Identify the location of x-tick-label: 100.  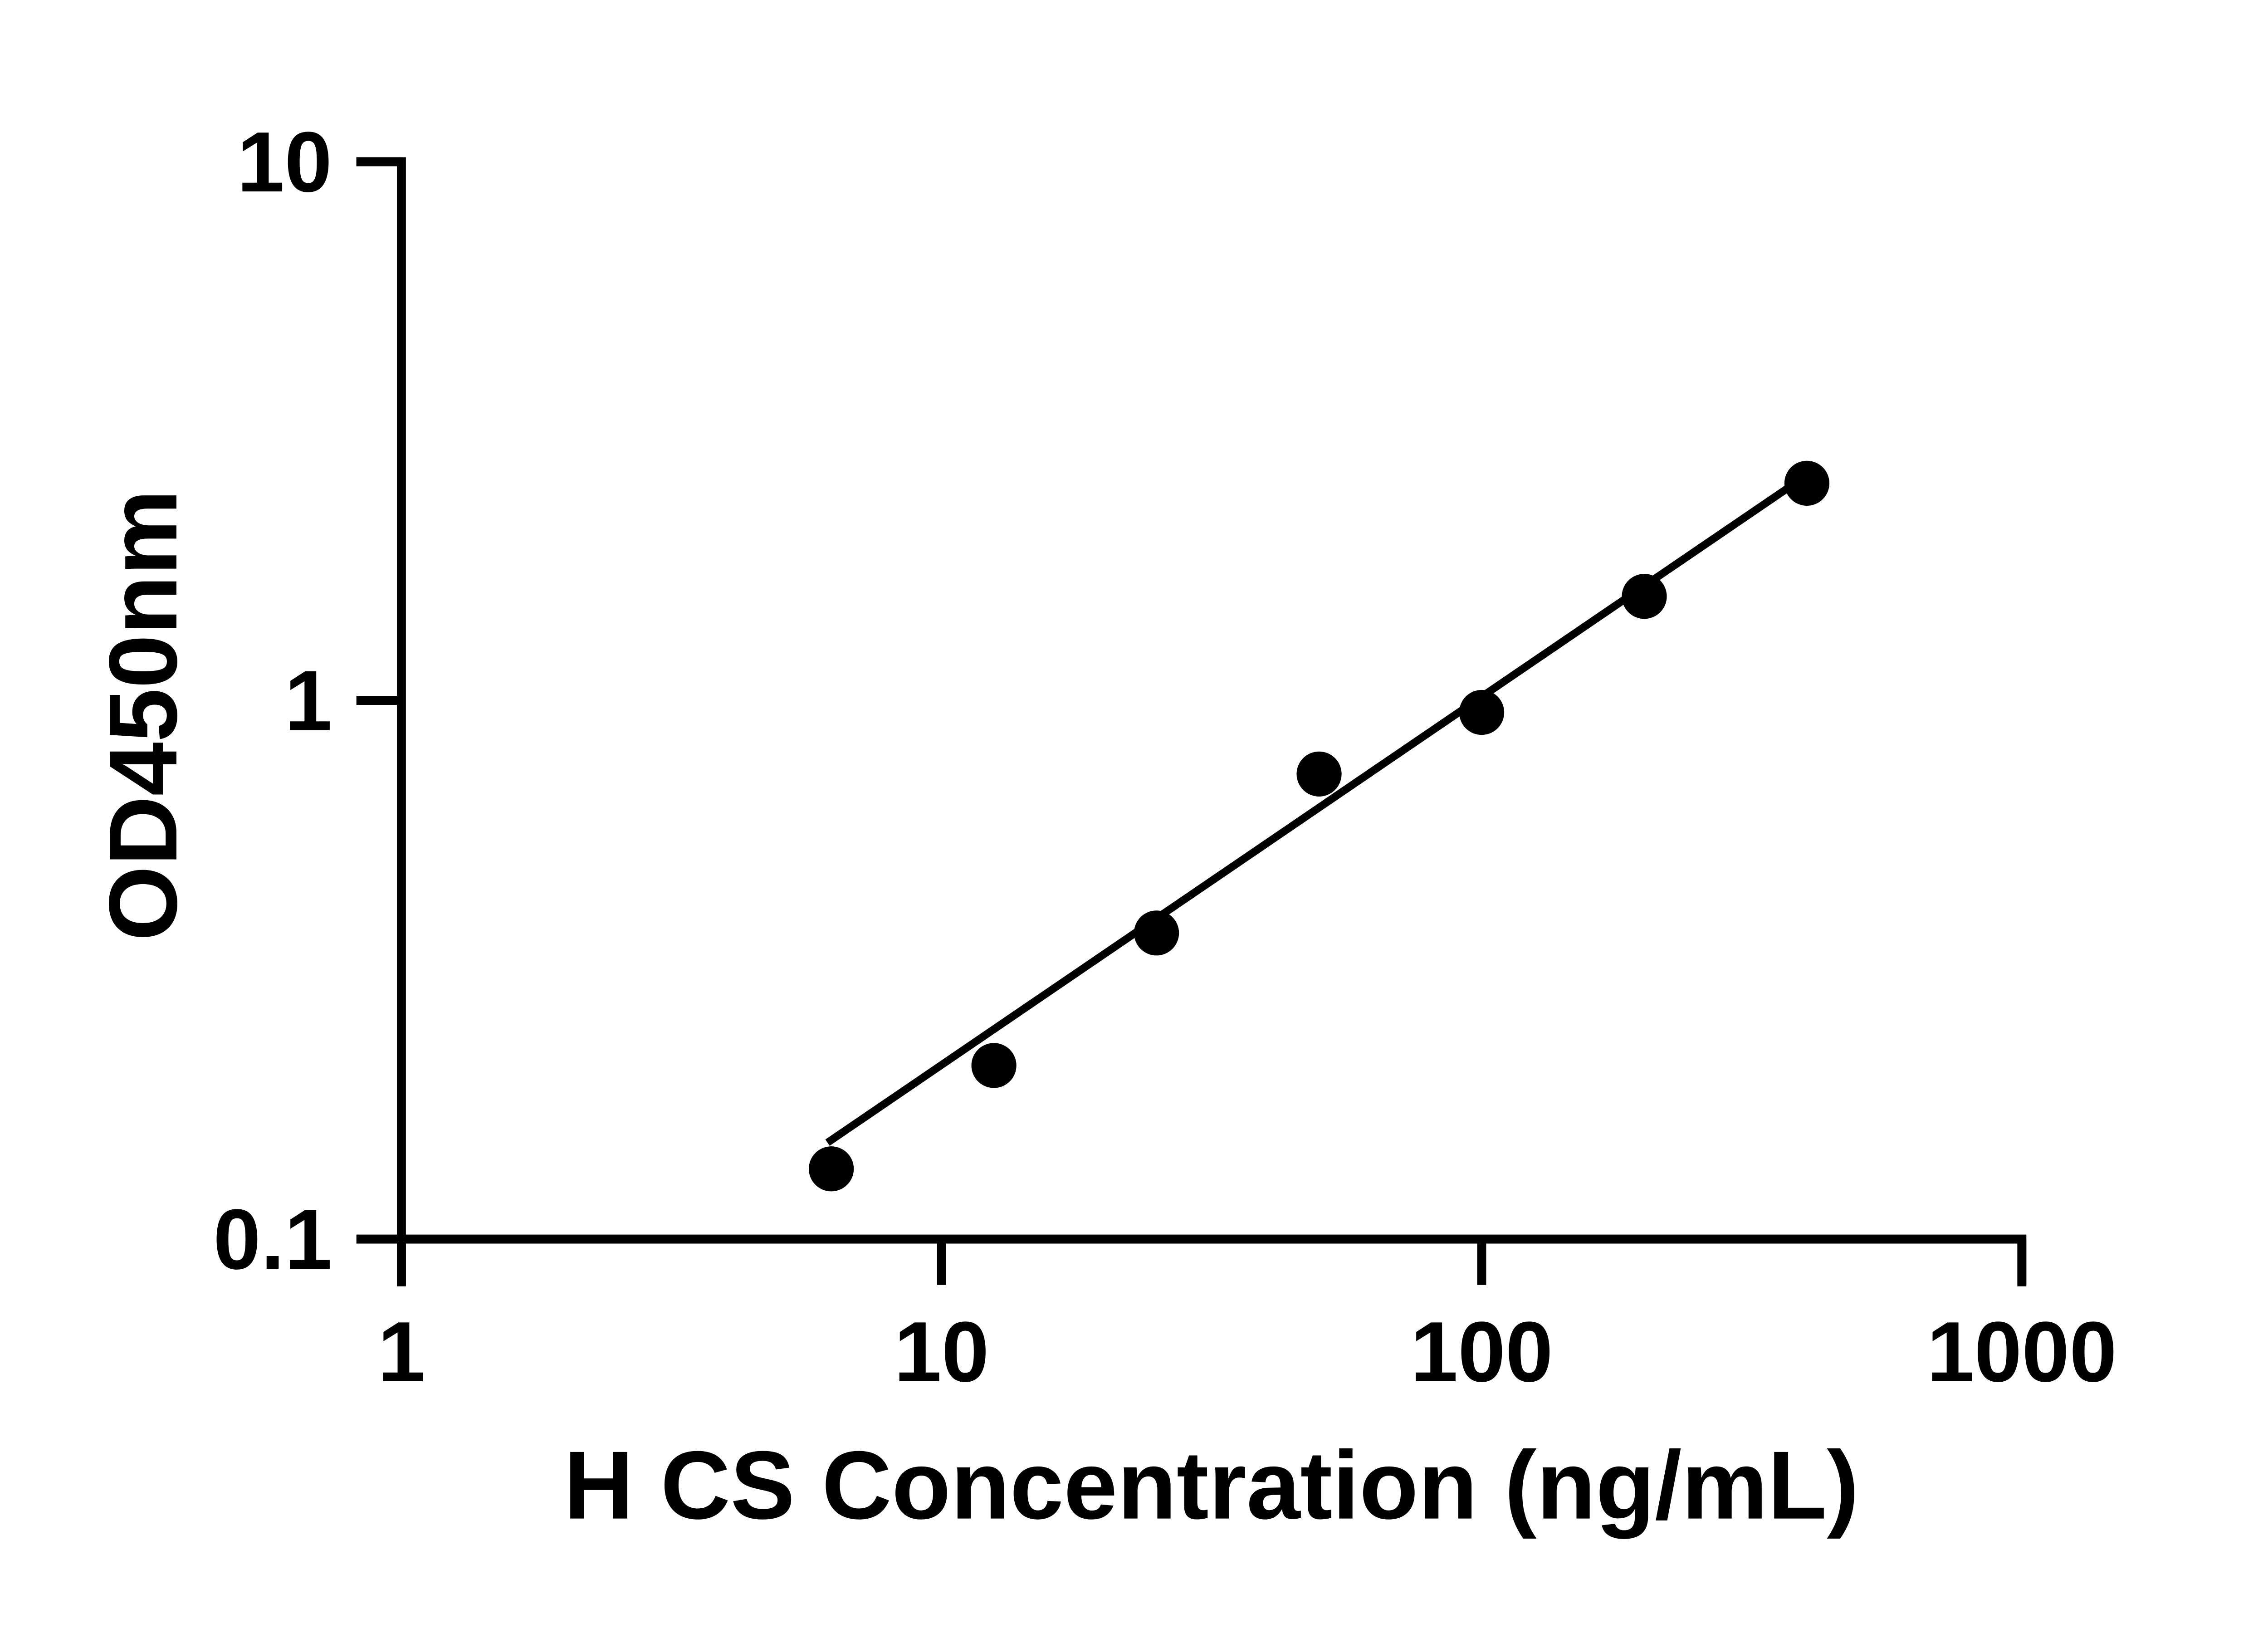
(1481, 1351).